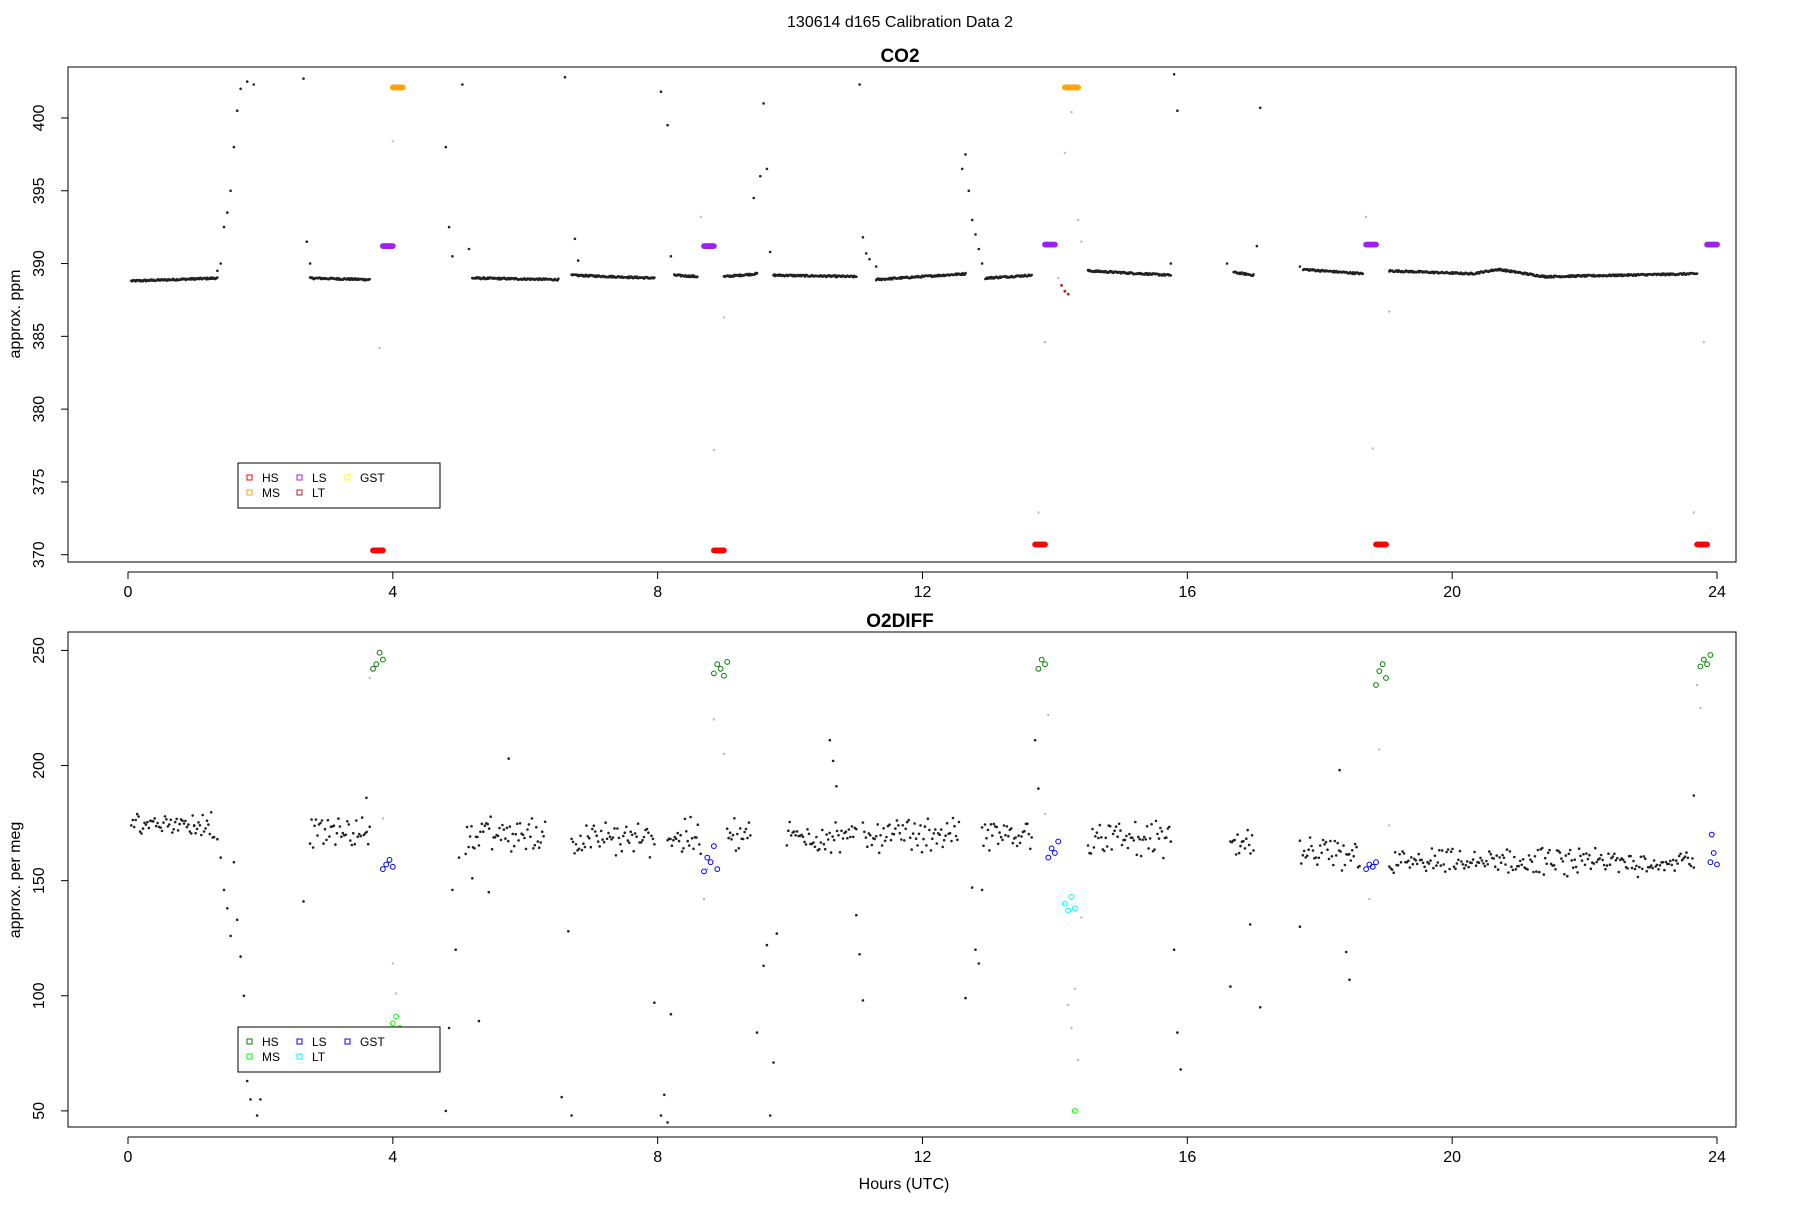  Describe the element at coordinates (923, 1157) in the screenshot. I see `x-tick-label: 12` at that location.